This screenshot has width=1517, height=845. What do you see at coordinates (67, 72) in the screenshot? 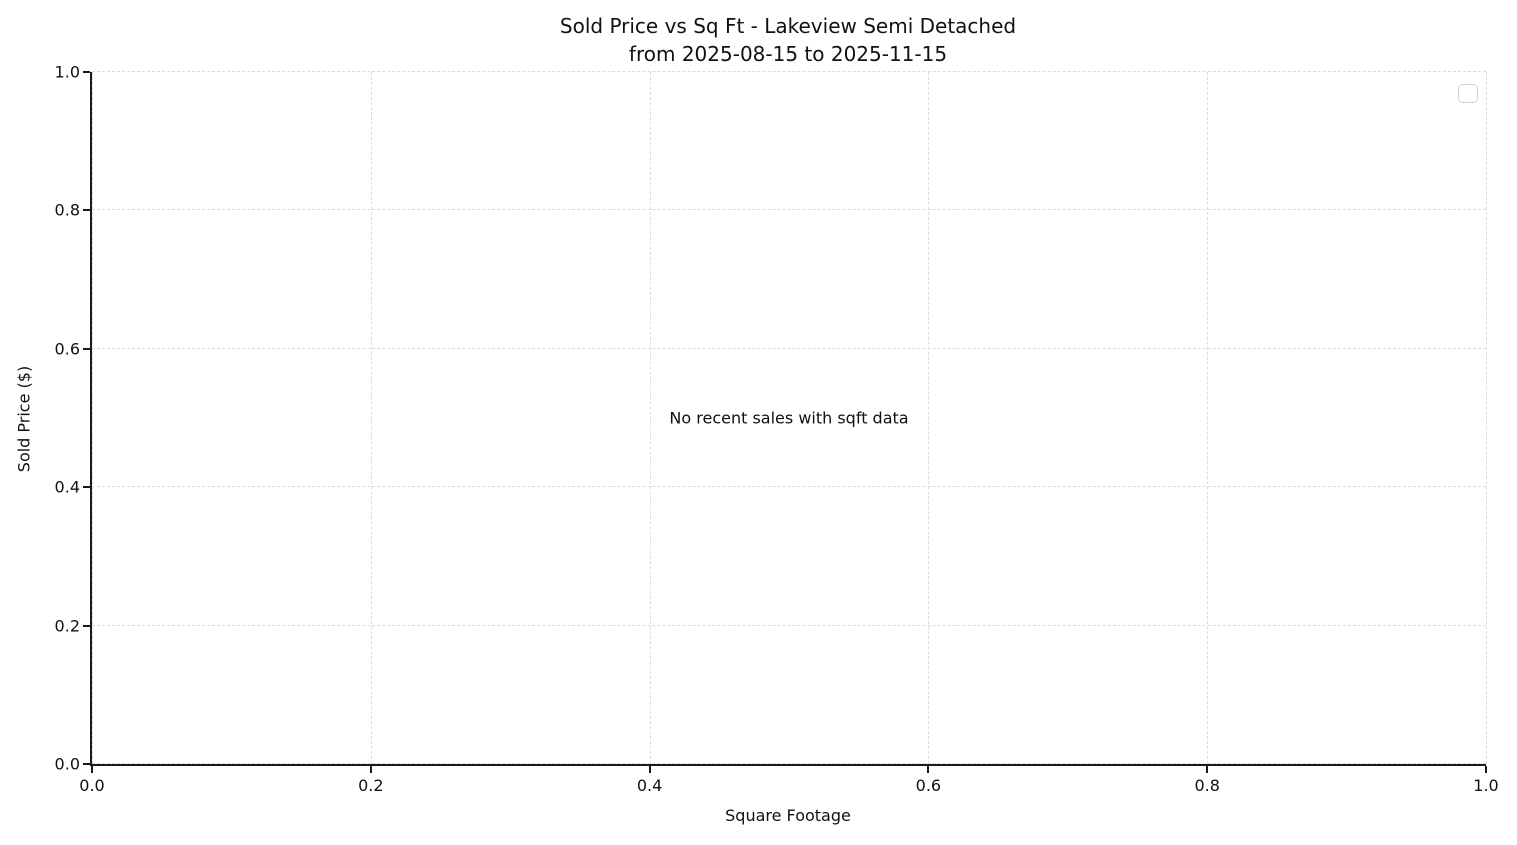
I see `y-tick-label: 1.0` at bounding box center [67, 72].